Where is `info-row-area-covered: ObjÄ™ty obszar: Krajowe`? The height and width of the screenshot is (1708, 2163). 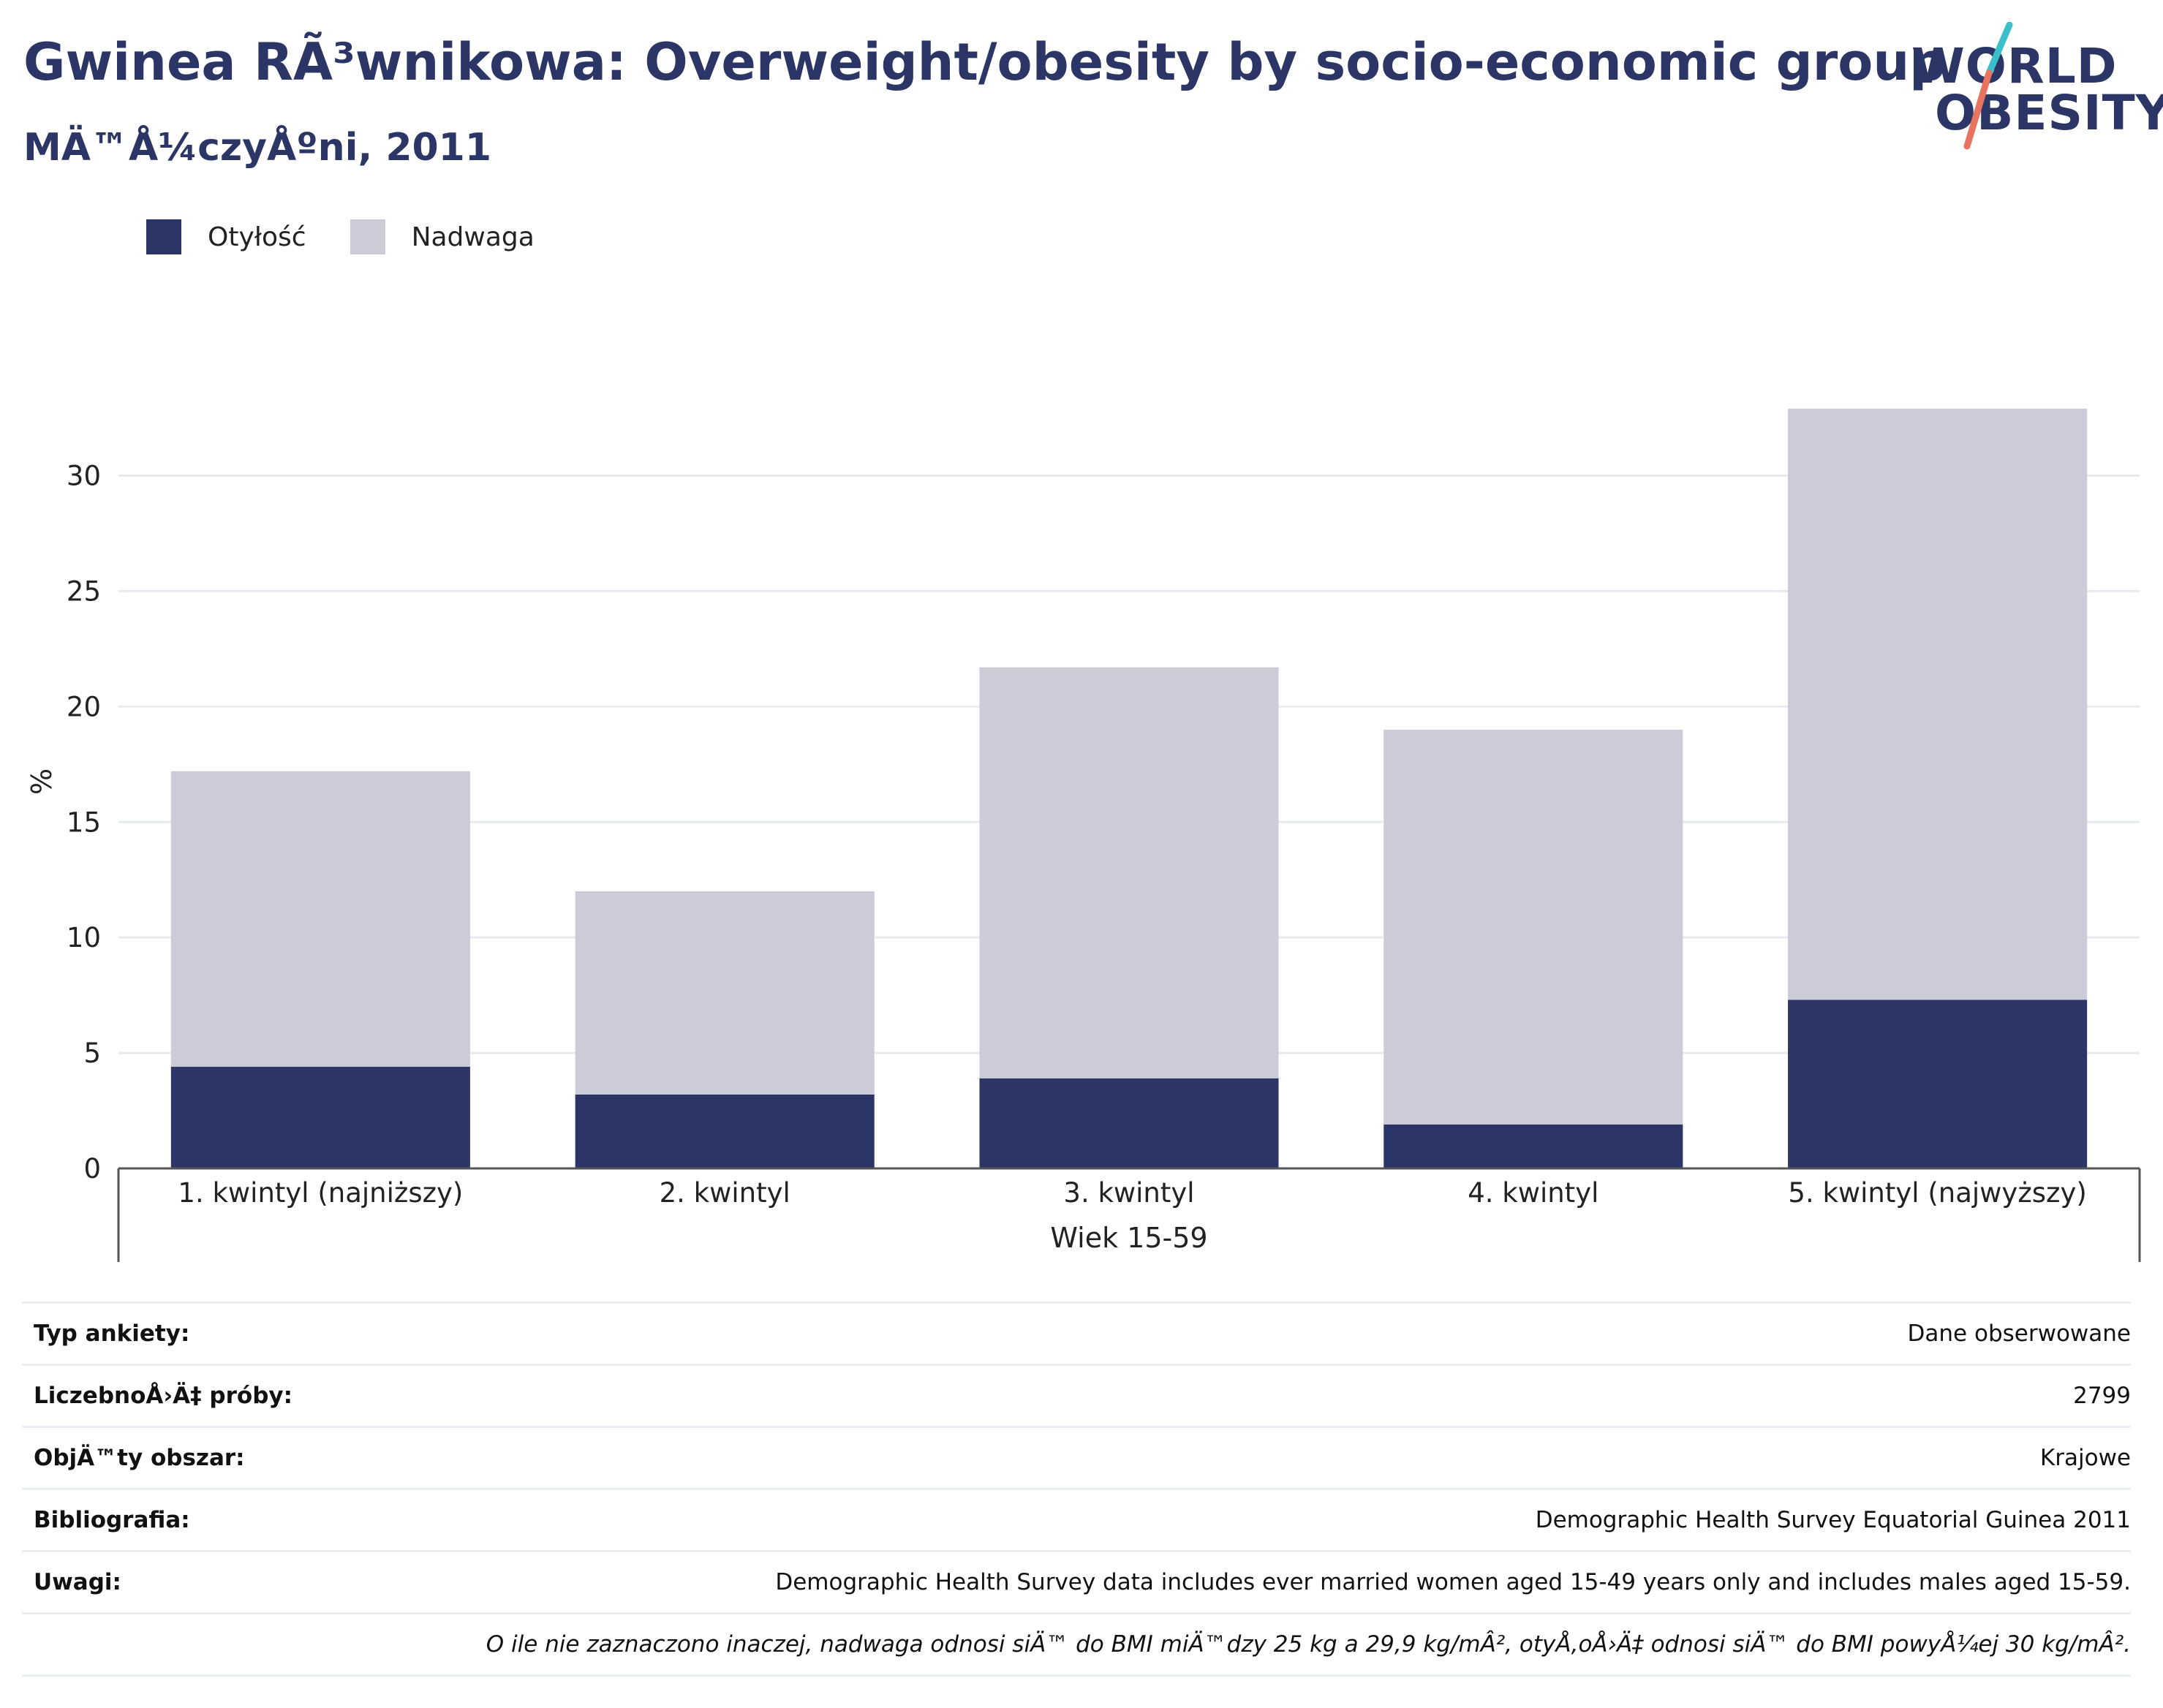 info-row-area-covered: ObjÄ™ty obszar: Krajowe is located at coordinates (1076, 1457).